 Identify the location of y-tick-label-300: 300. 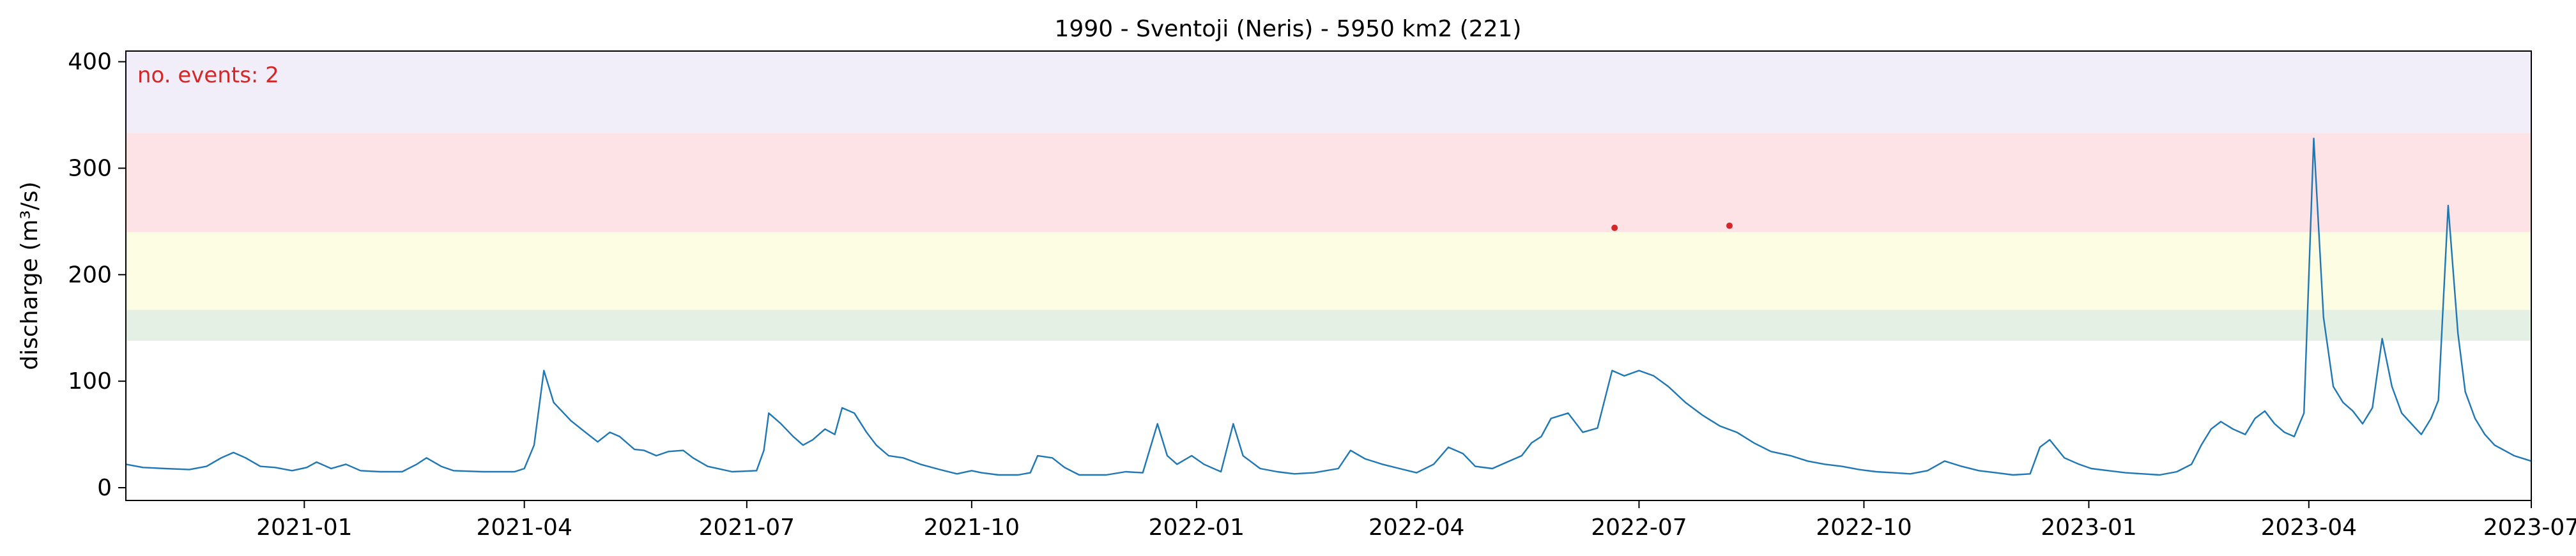
(90, 169).